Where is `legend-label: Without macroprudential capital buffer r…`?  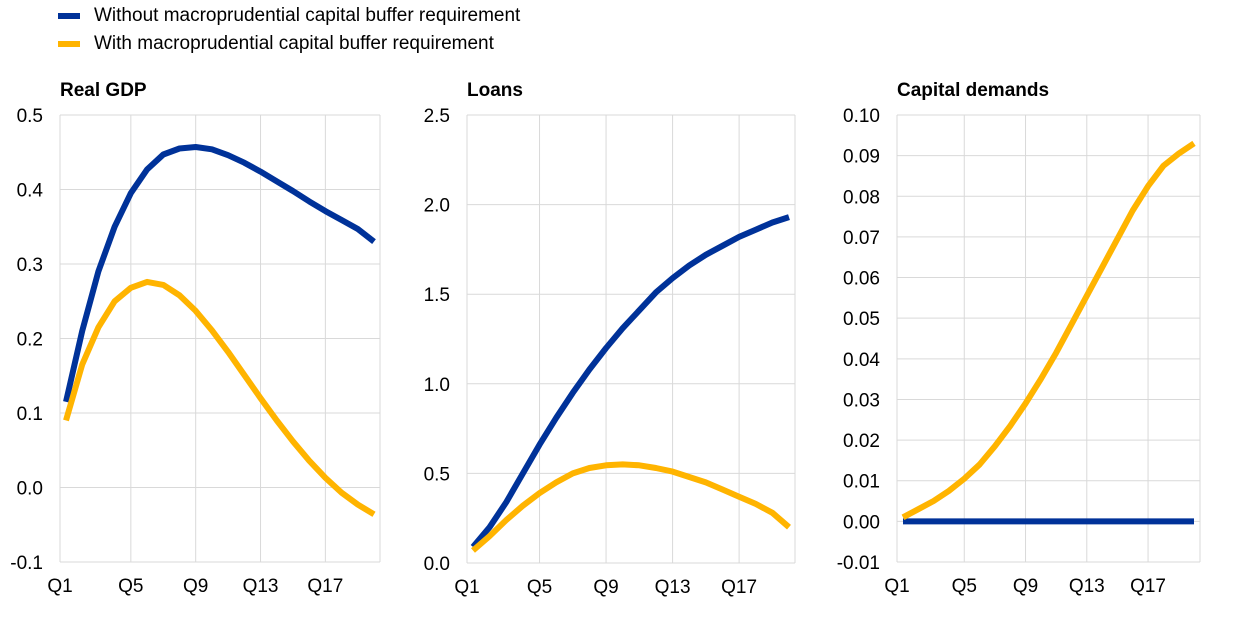 legend-label: Without macroprudential capital buffer r… is located at coordinates (307, 15).